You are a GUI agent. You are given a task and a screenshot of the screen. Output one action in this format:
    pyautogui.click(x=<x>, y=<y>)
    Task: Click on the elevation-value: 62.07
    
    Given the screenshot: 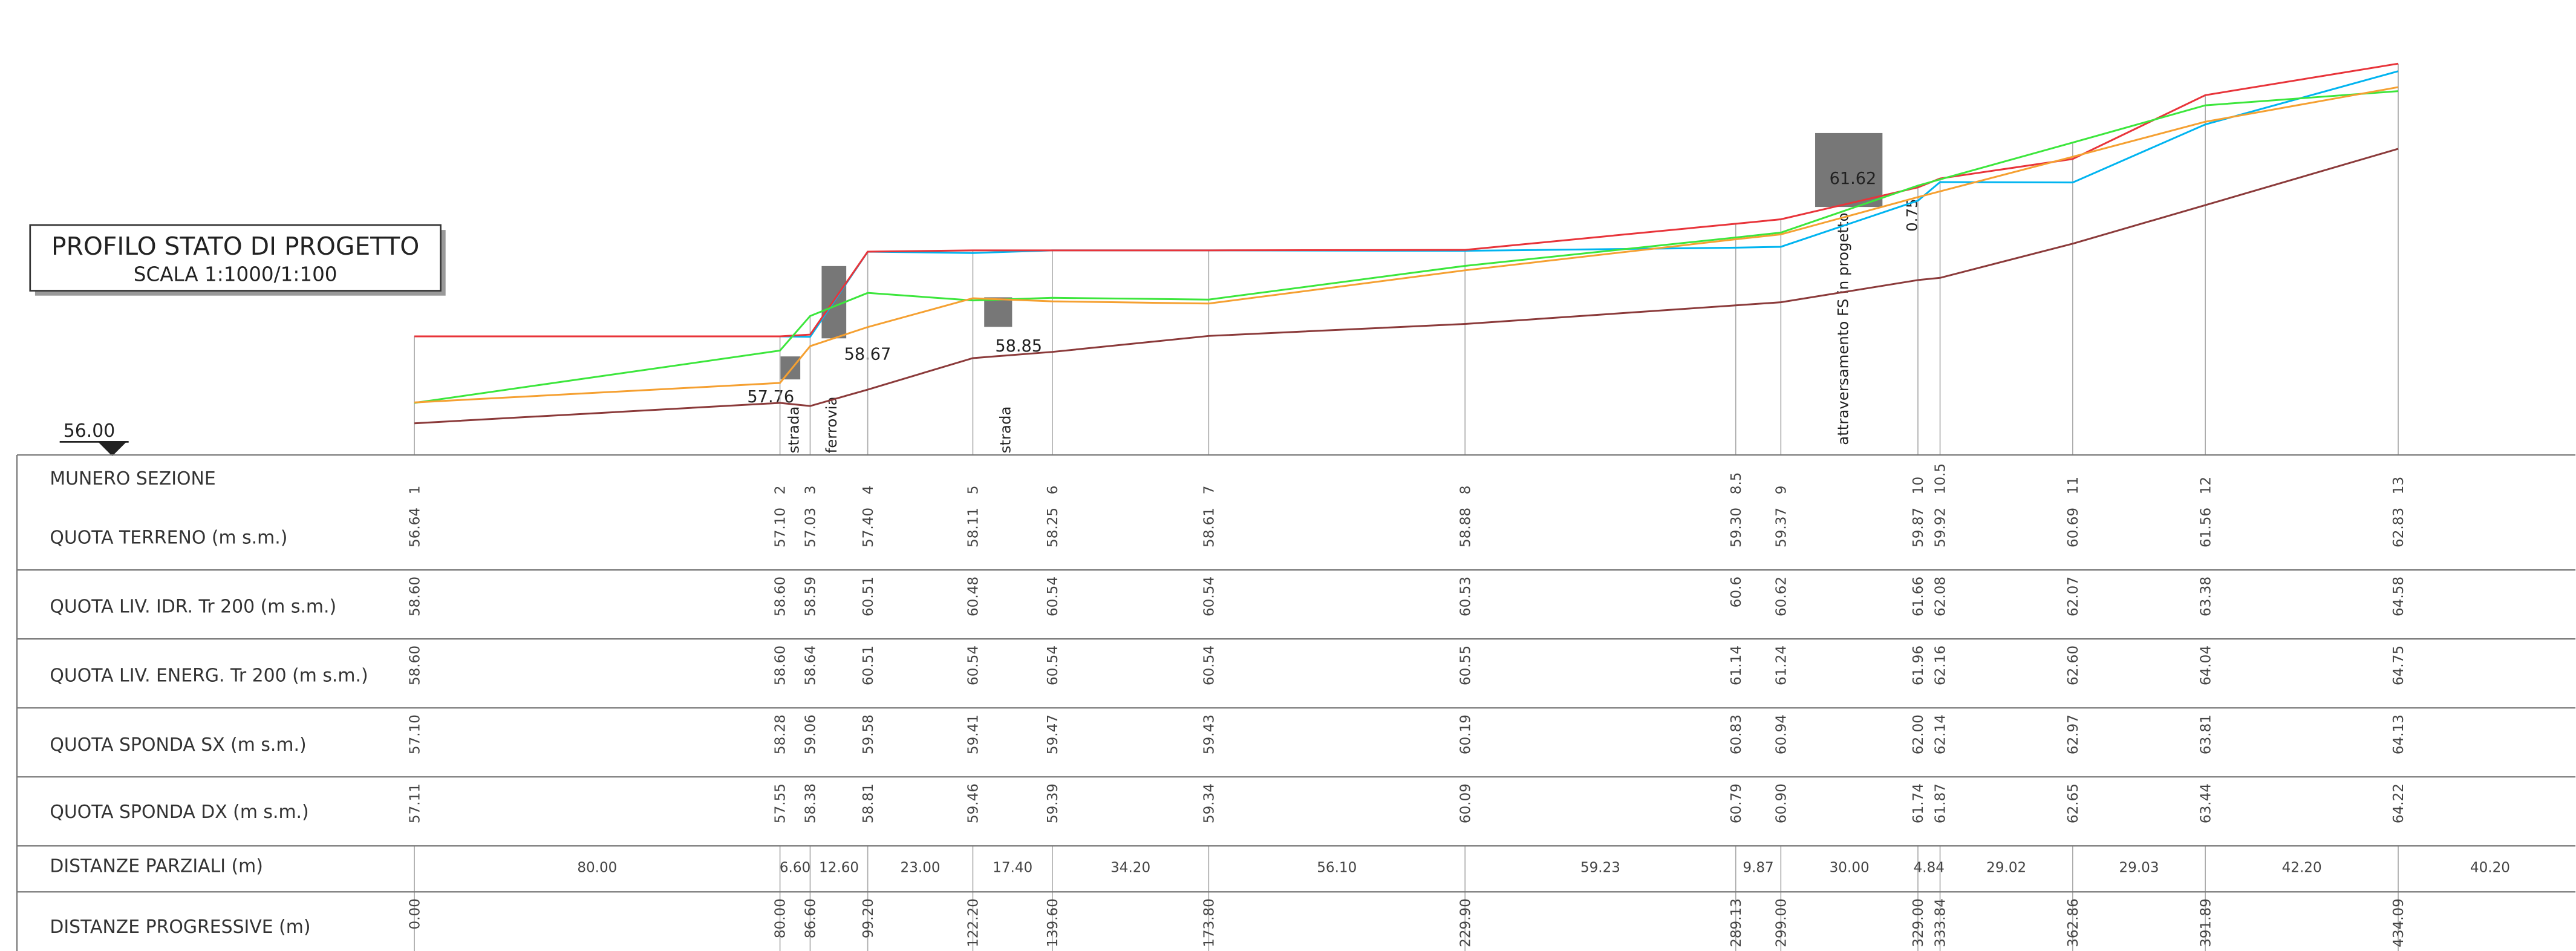 What is the action you would take?
    pyautogui.click(x=2073, y=596)
    